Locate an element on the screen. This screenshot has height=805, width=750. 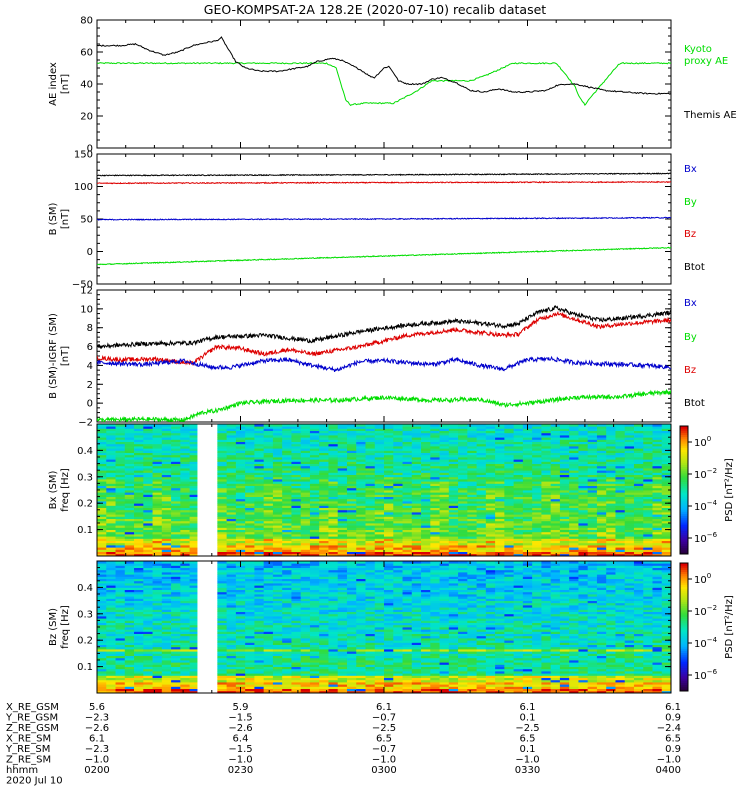
y-tick-label: 0.1 is located at coordinates (85, 530).